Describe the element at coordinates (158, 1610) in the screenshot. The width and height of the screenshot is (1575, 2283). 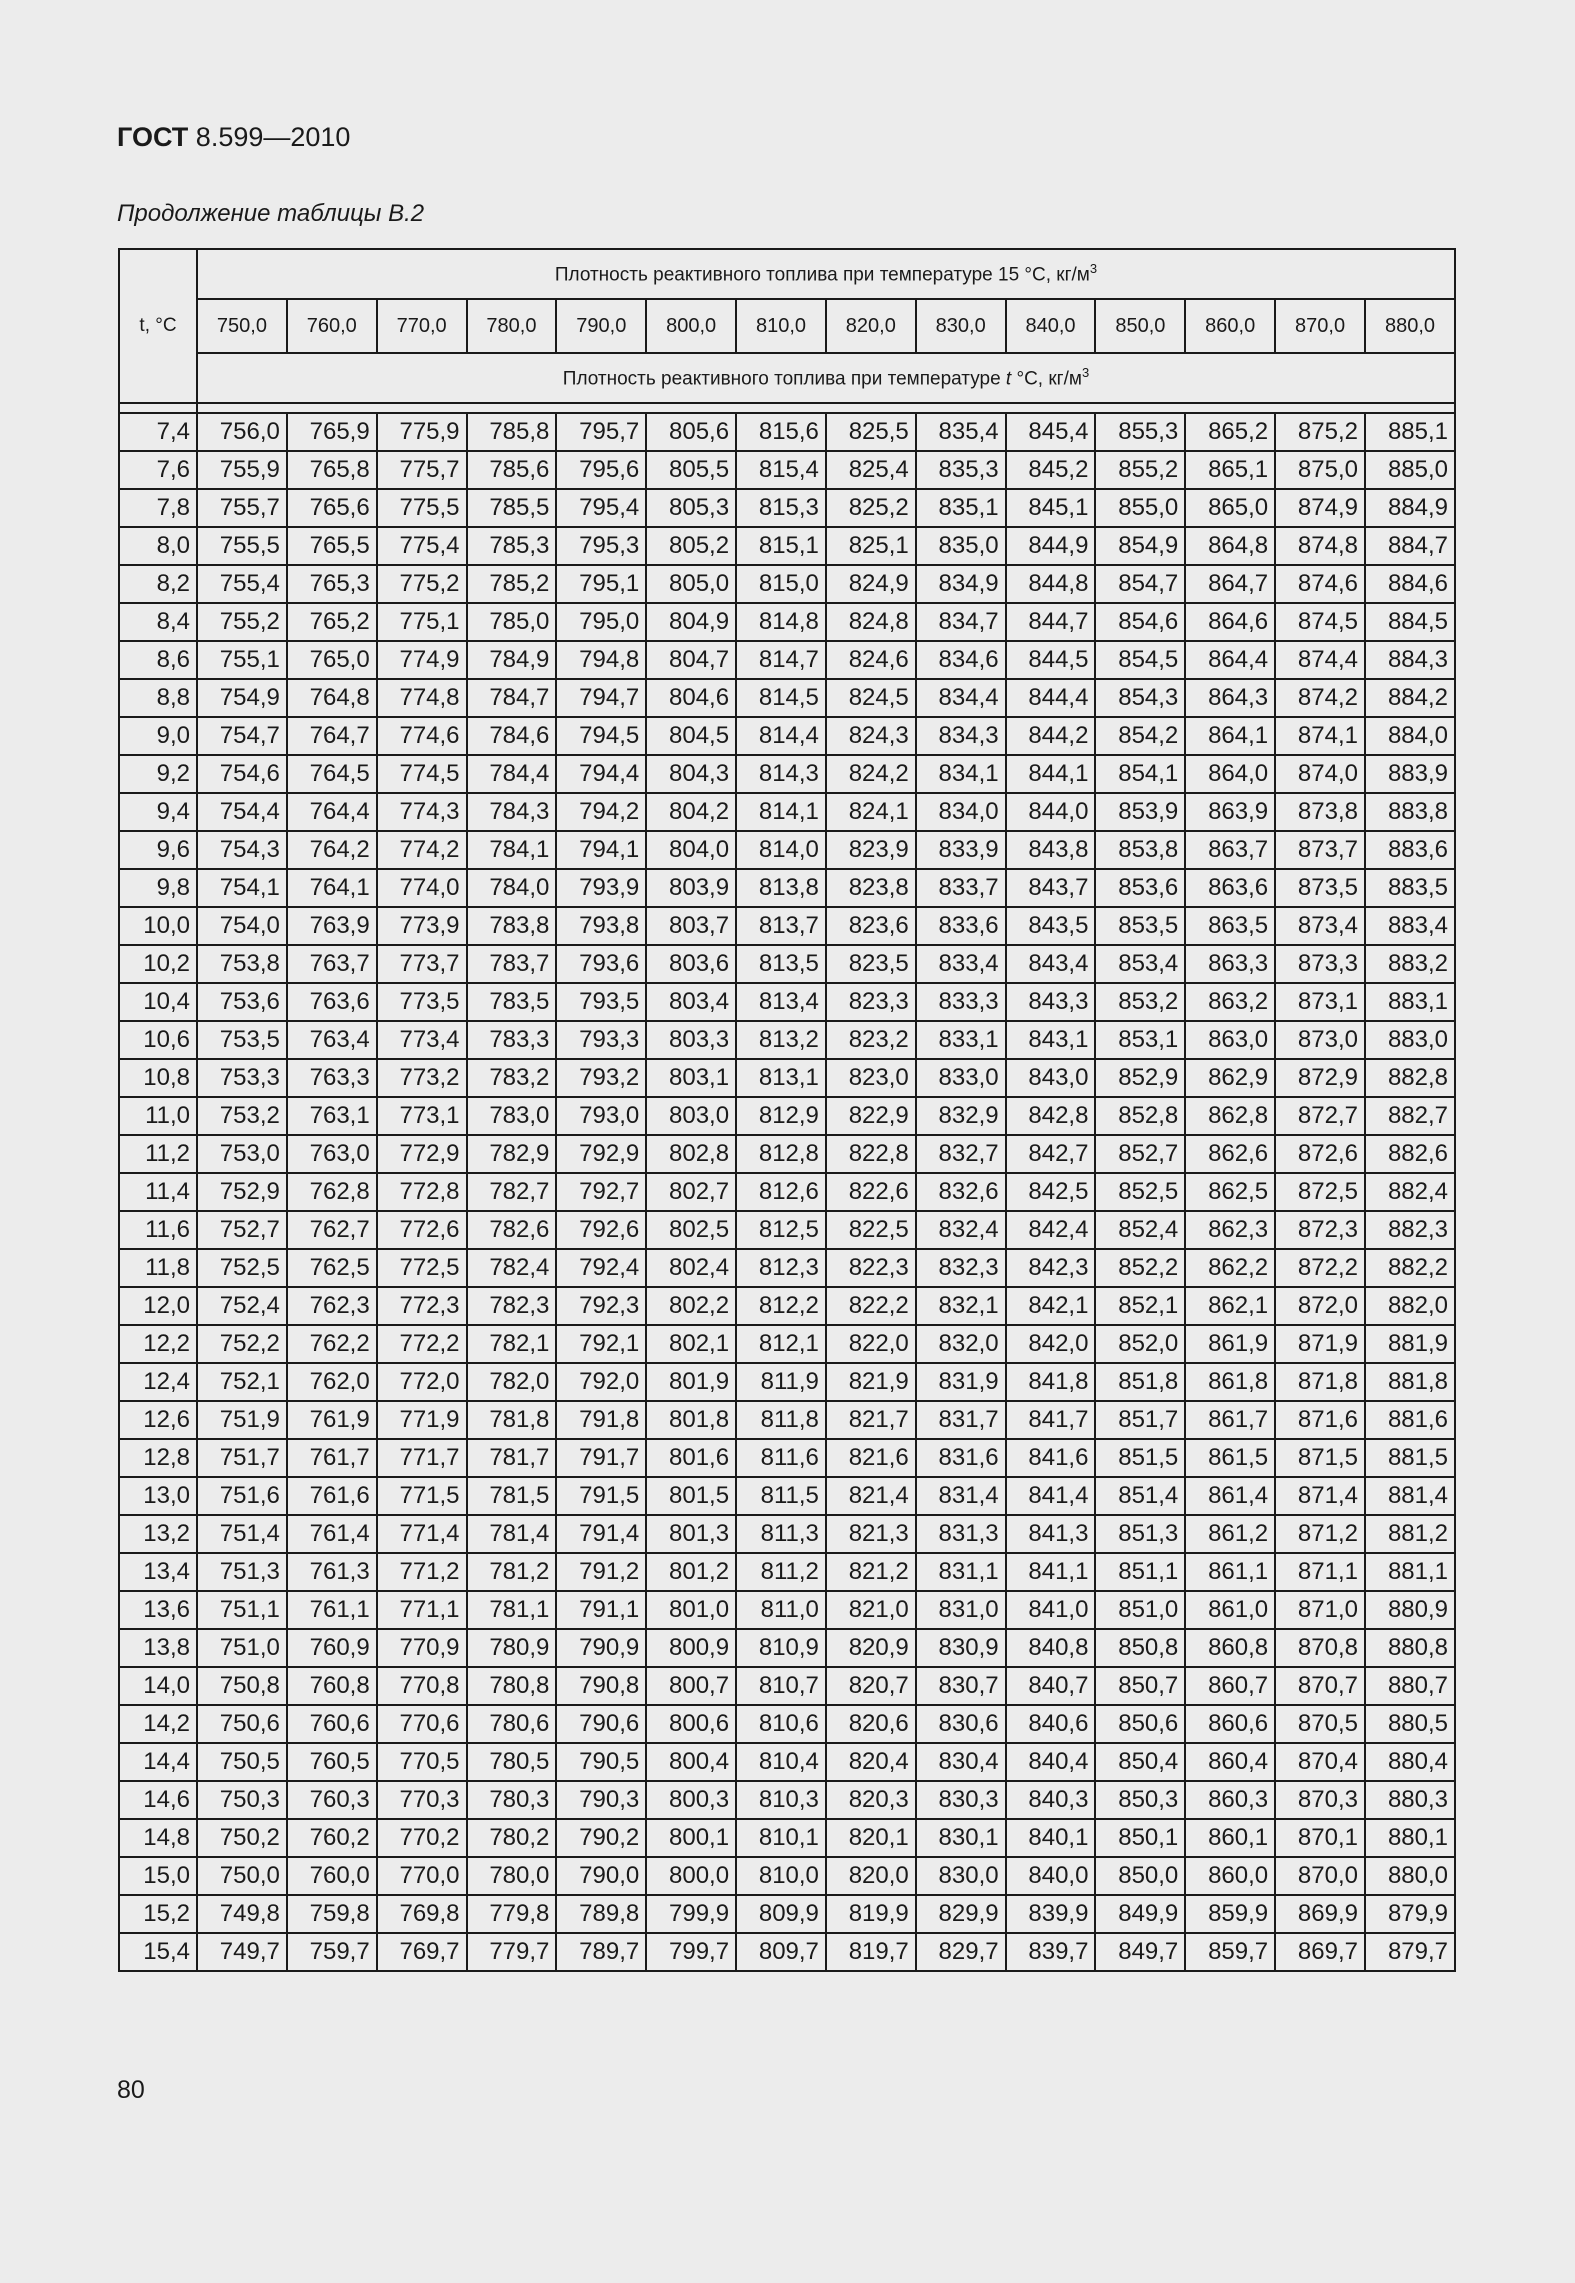
I see `temperature-cell: 13,6` at that location.